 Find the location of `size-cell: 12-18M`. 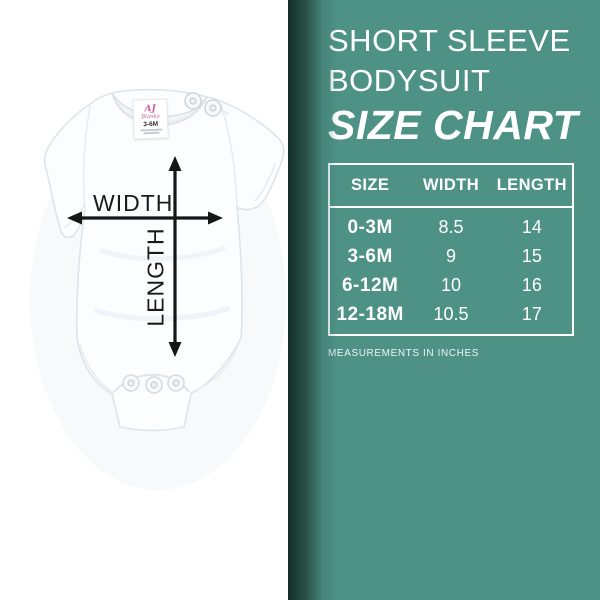

size-cell: 12-18M is located at coordinates (370, 314).